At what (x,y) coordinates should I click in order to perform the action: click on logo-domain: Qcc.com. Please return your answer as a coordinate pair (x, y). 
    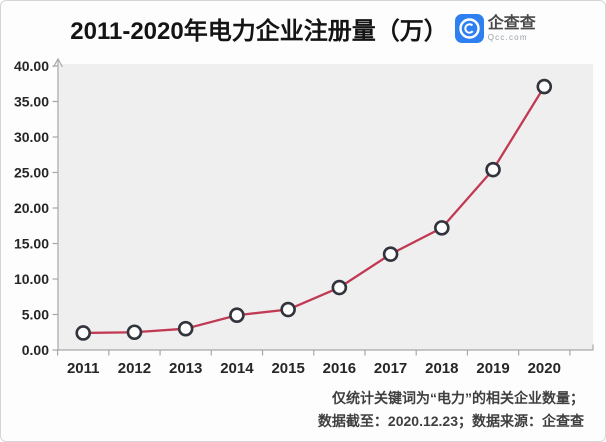
    Looking at the image, I should click on (507, 37).